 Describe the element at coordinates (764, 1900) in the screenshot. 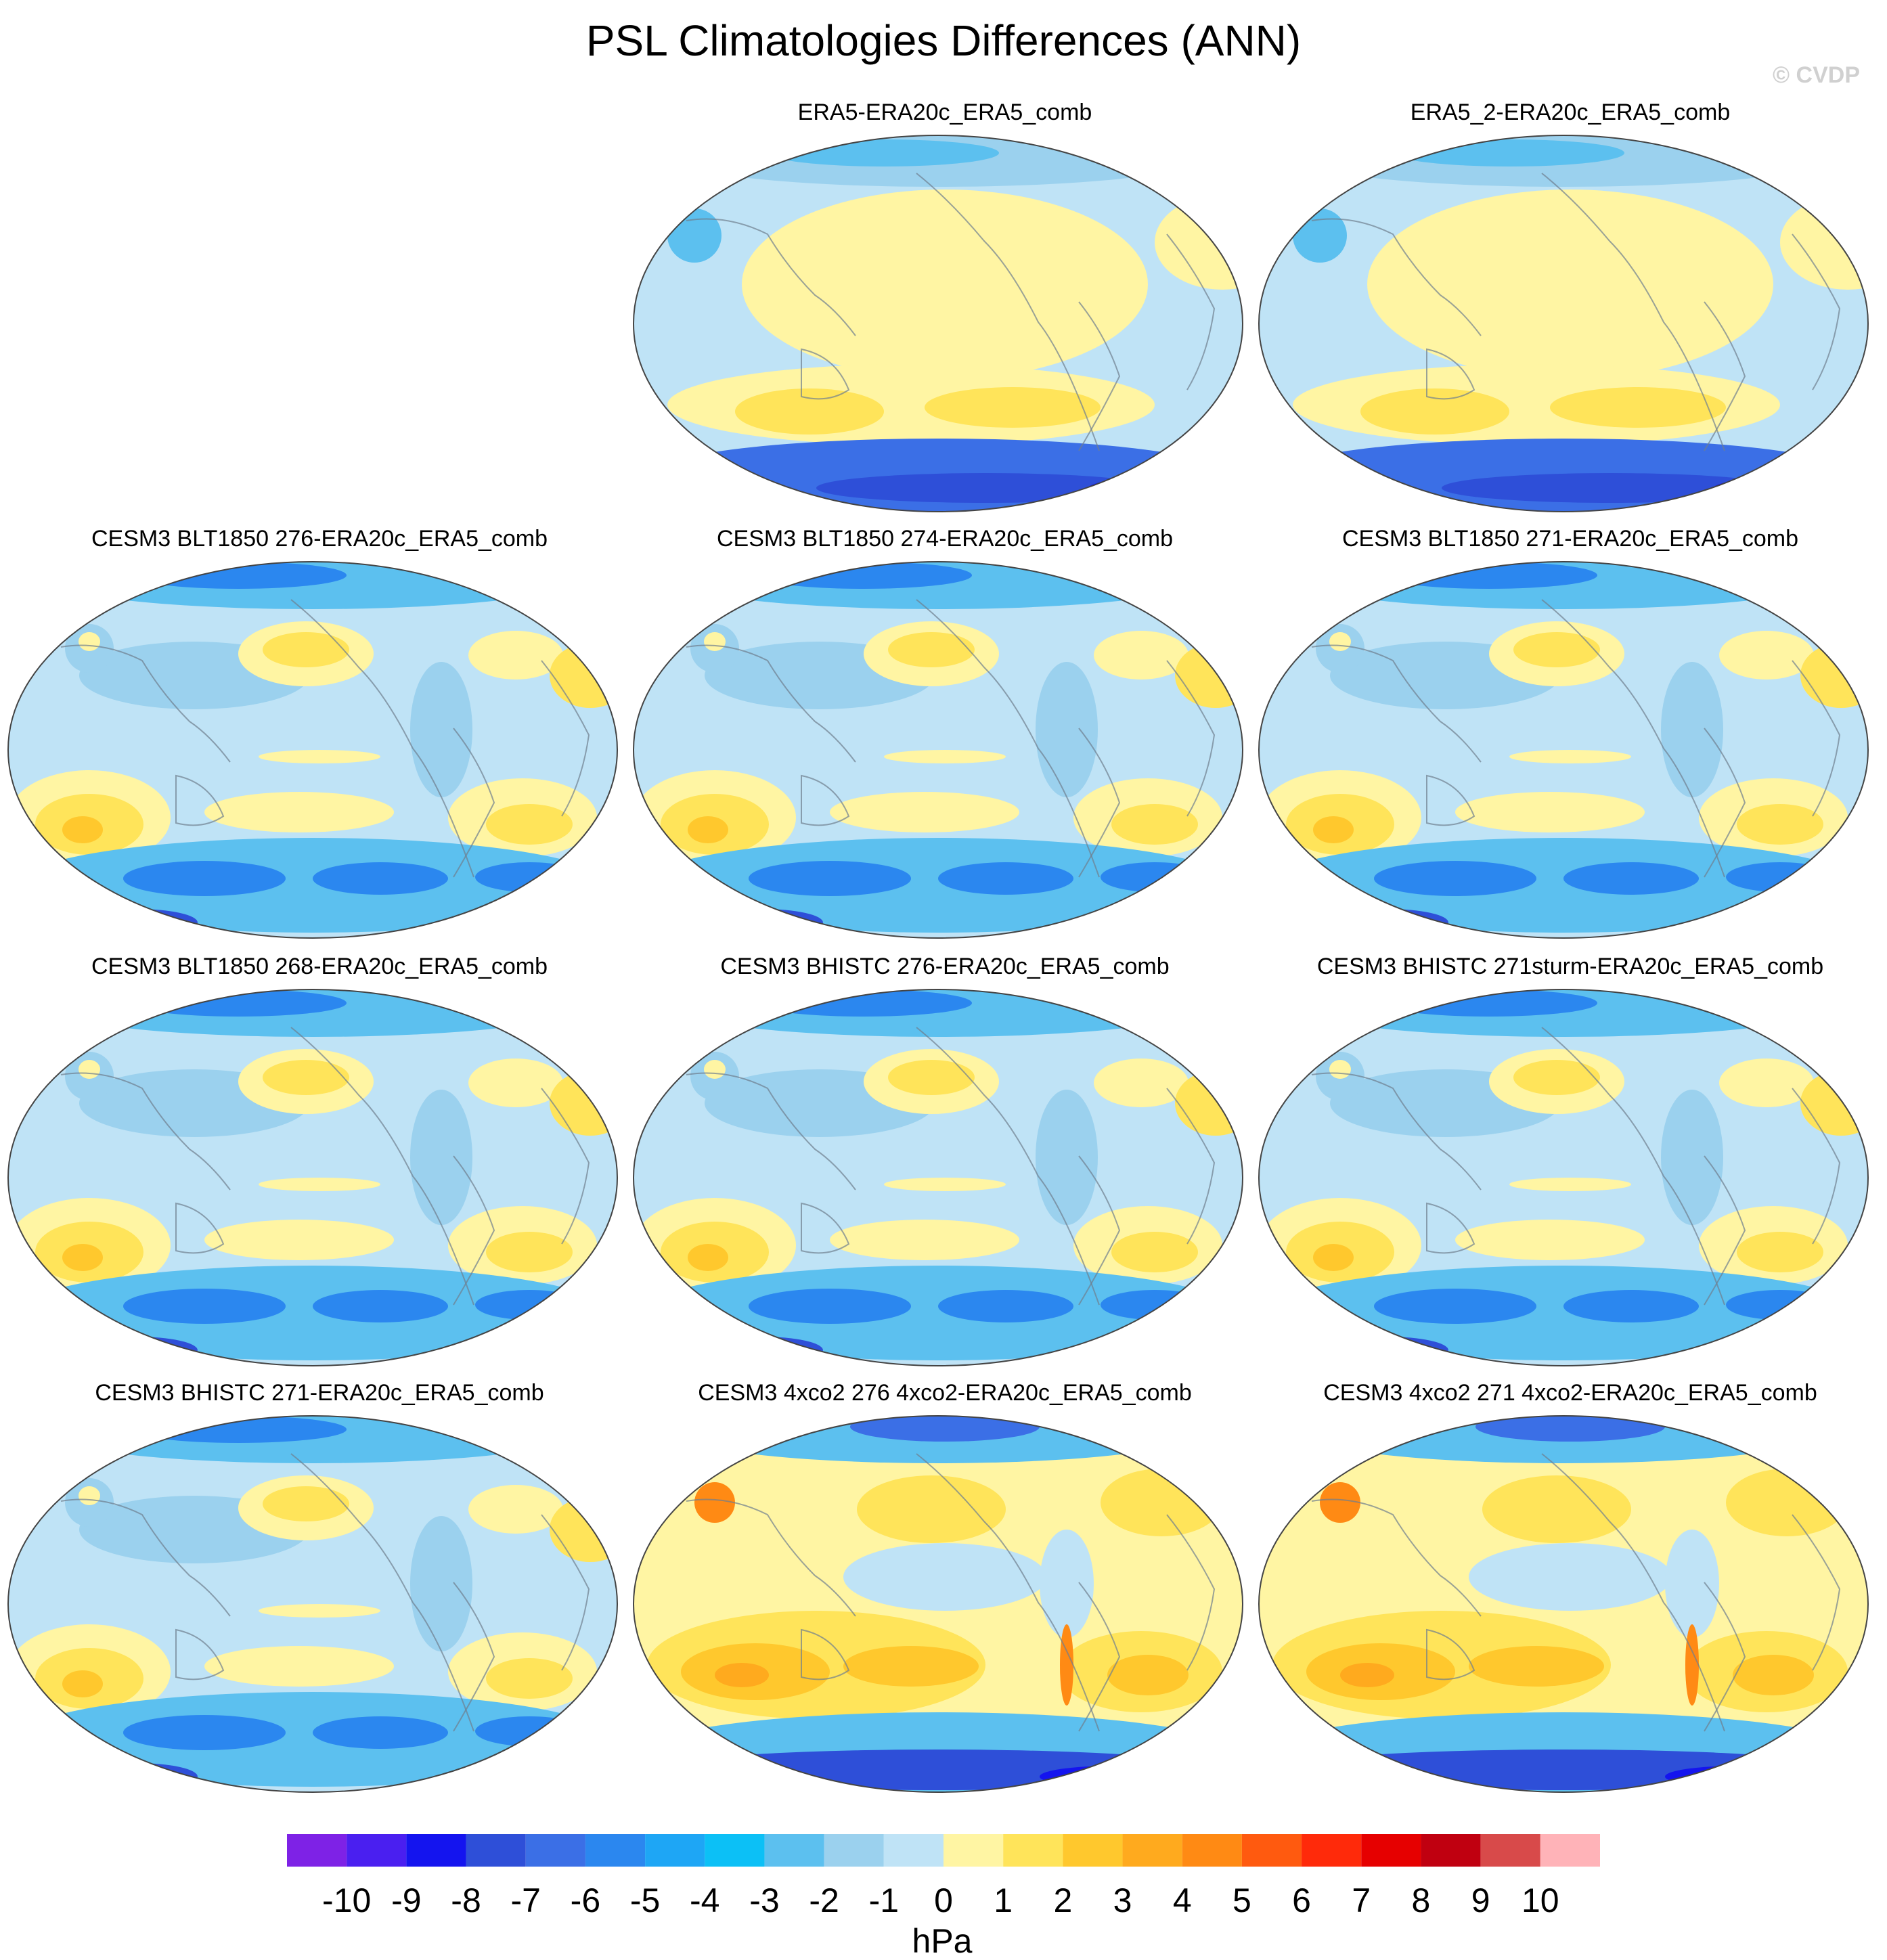

I see `colorbar-tick-label: -3` at that location.